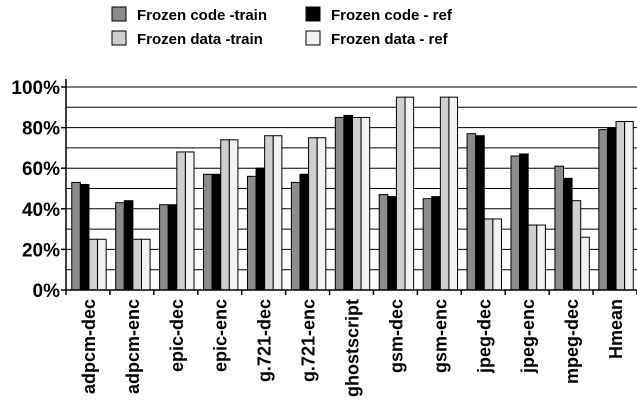 The width and height of the screenshot is (637, 420). Describe the element at coordinates (47, 291) in the screenshot. I see `y-tick-label: 0%` at that location.